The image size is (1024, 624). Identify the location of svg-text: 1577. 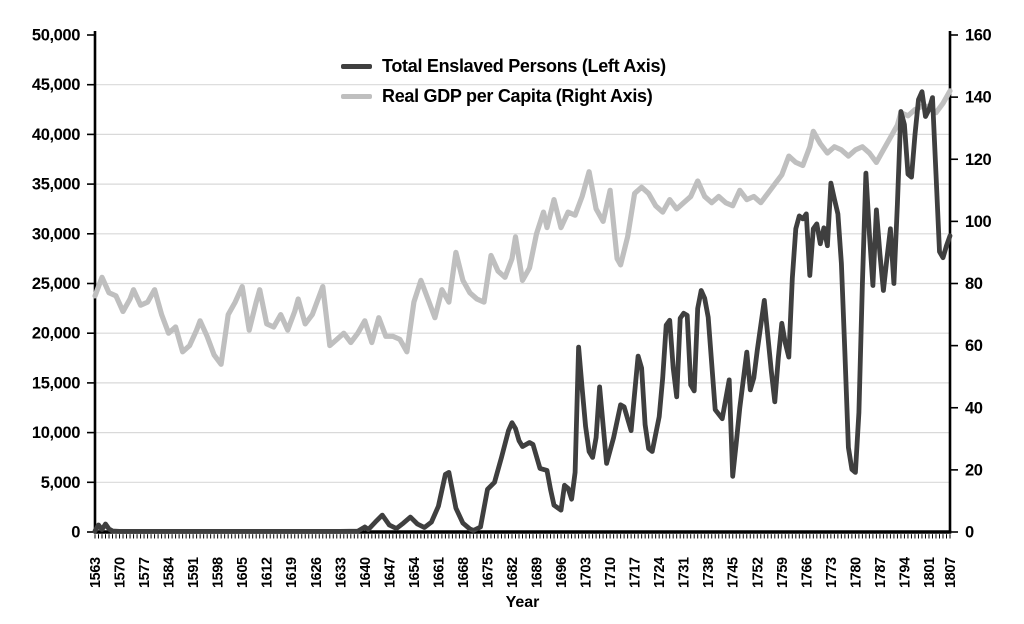
(145, 572).